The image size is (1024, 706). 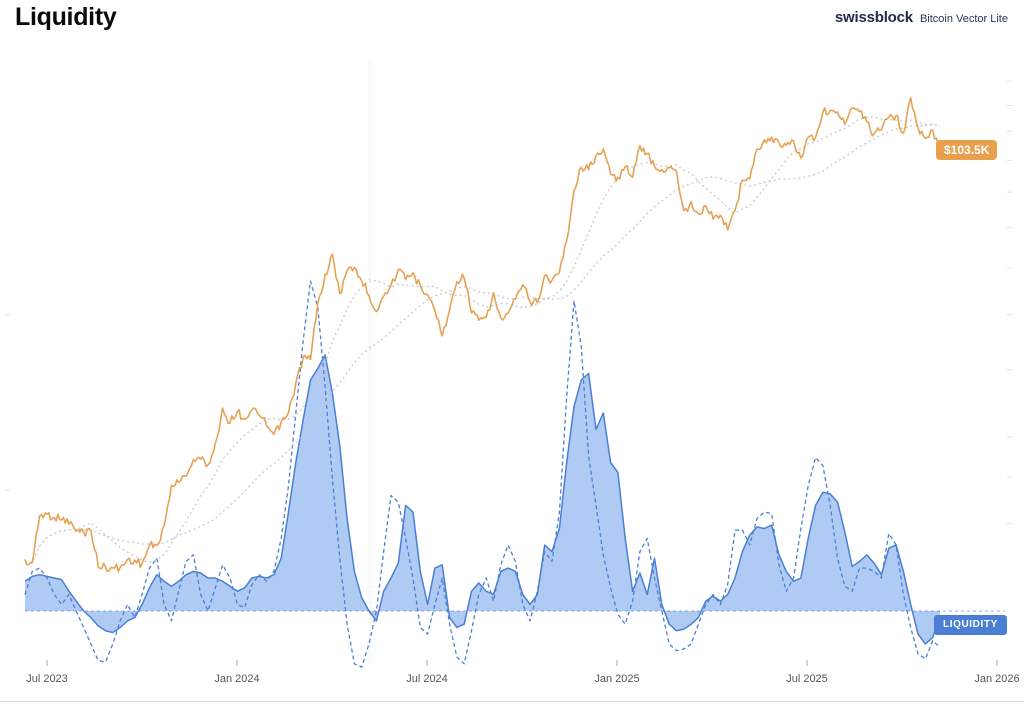 I want to click on right-axis-ticks, so click(x=1009, y=302).